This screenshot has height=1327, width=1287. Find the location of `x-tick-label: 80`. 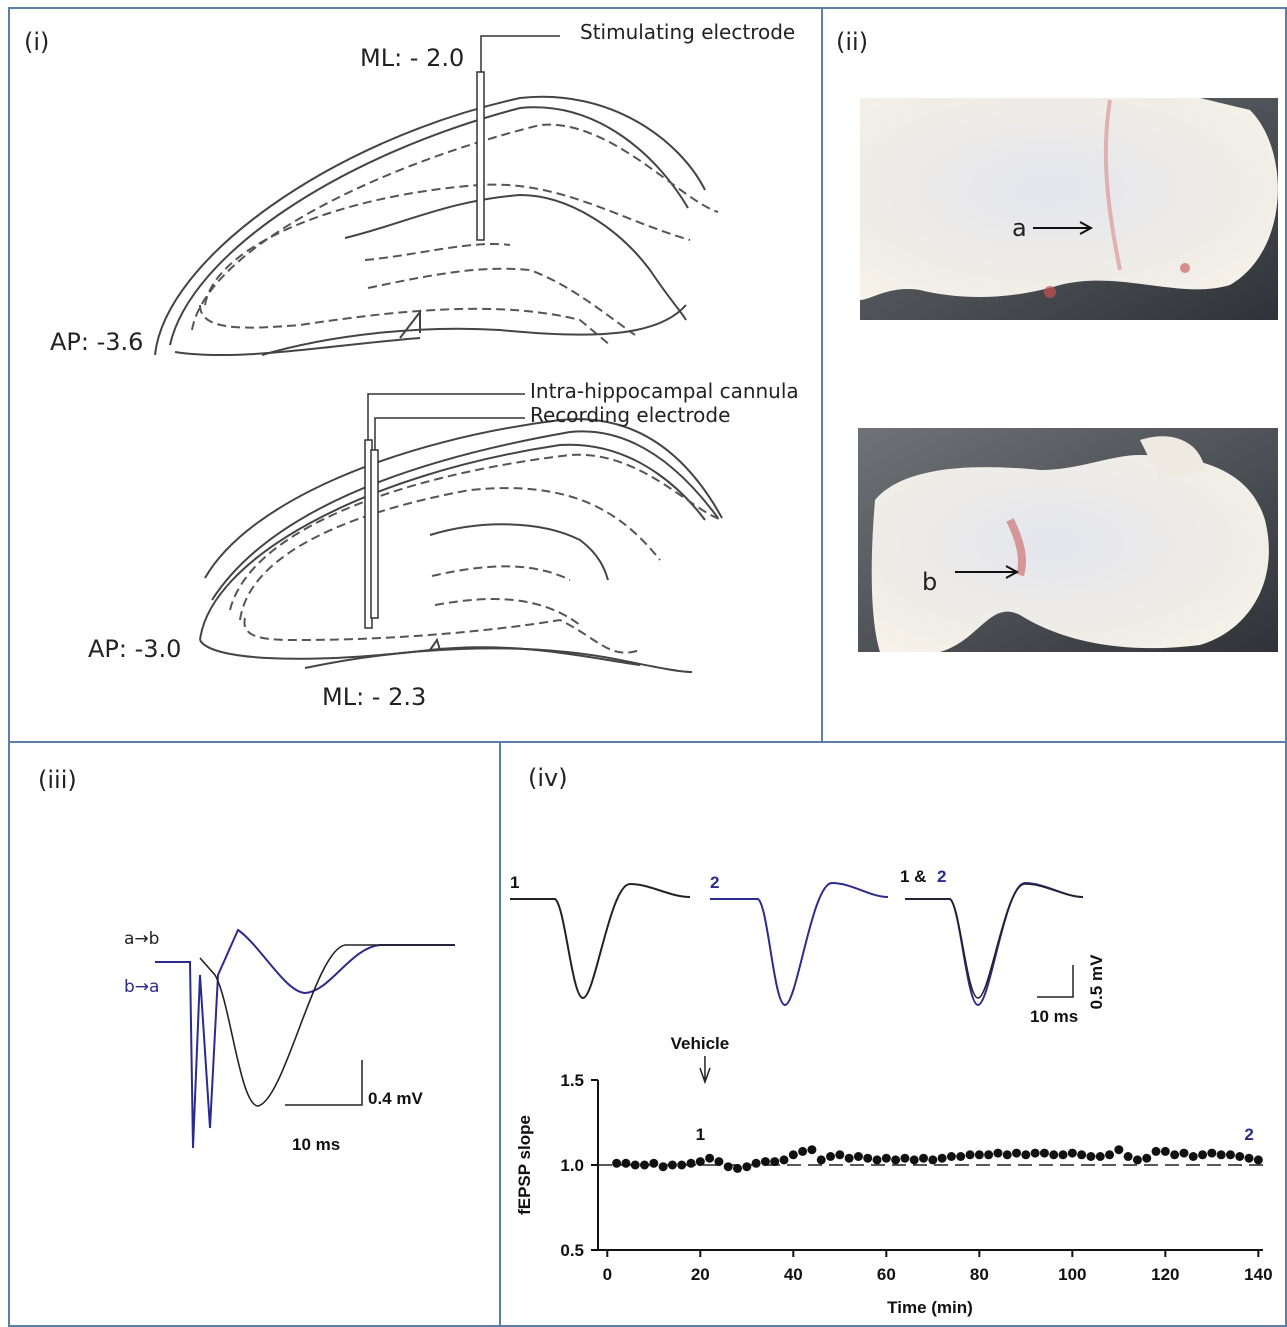

x-tick-label: 80 is located at coordinates (979, 1274).